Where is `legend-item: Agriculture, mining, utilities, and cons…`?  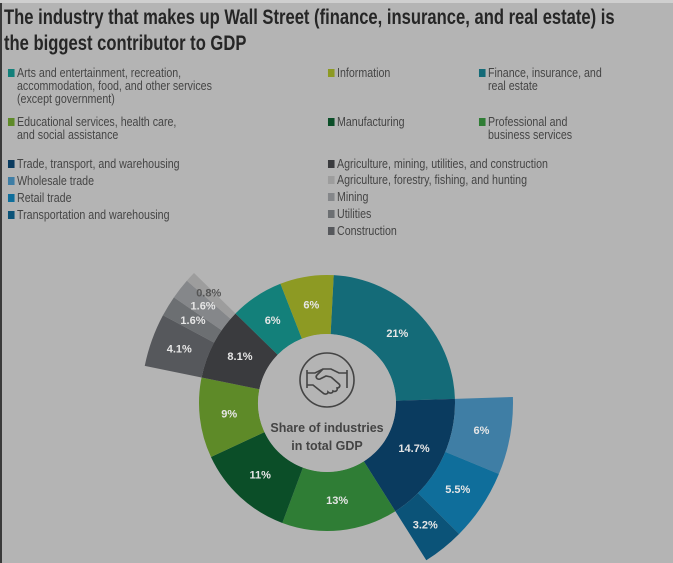
legend-item: Agriculture, mining, utilities, and cons… is located at coordinates (437, 163).